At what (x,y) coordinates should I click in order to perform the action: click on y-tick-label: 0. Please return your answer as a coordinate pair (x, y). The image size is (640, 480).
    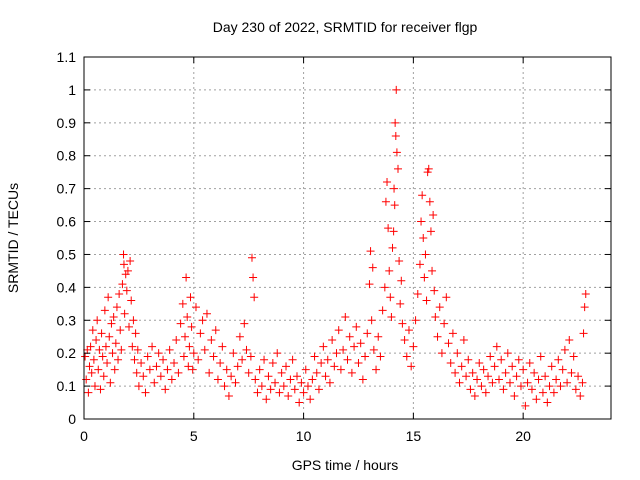
    Looking at the image, I should click on (72, 419).